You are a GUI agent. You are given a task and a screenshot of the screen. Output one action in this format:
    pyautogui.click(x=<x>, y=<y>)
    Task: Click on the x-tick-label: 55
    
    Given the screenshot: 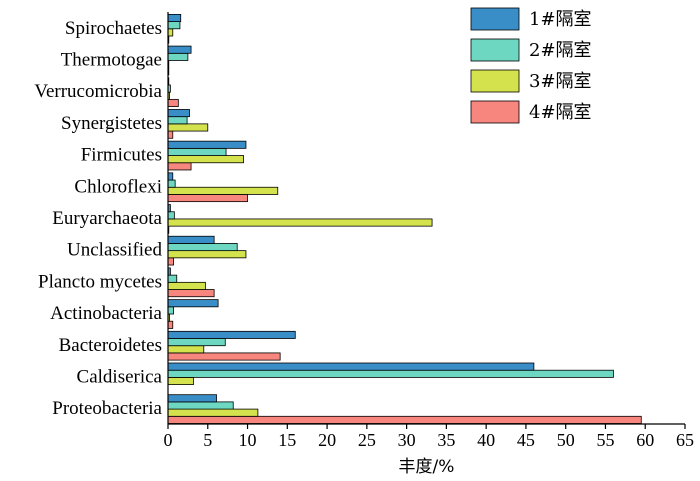 What is the action you would take?
    pyautogui.click(x=605, y=440)
    